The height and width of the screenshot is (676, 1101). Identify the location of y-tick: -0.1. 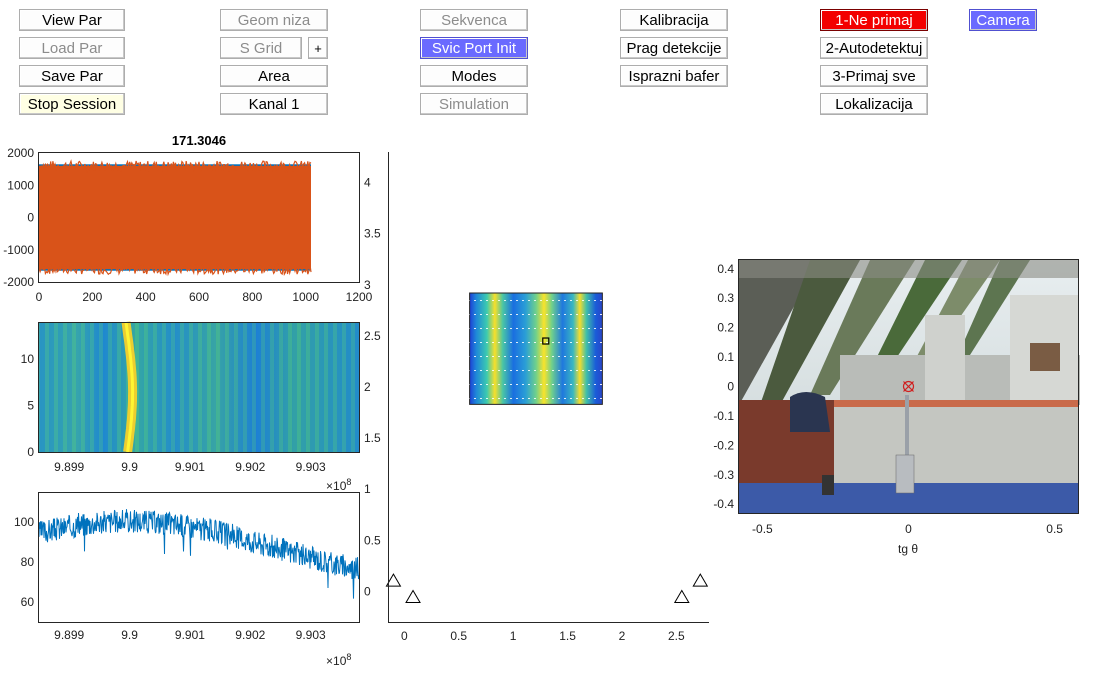
(723, 416).